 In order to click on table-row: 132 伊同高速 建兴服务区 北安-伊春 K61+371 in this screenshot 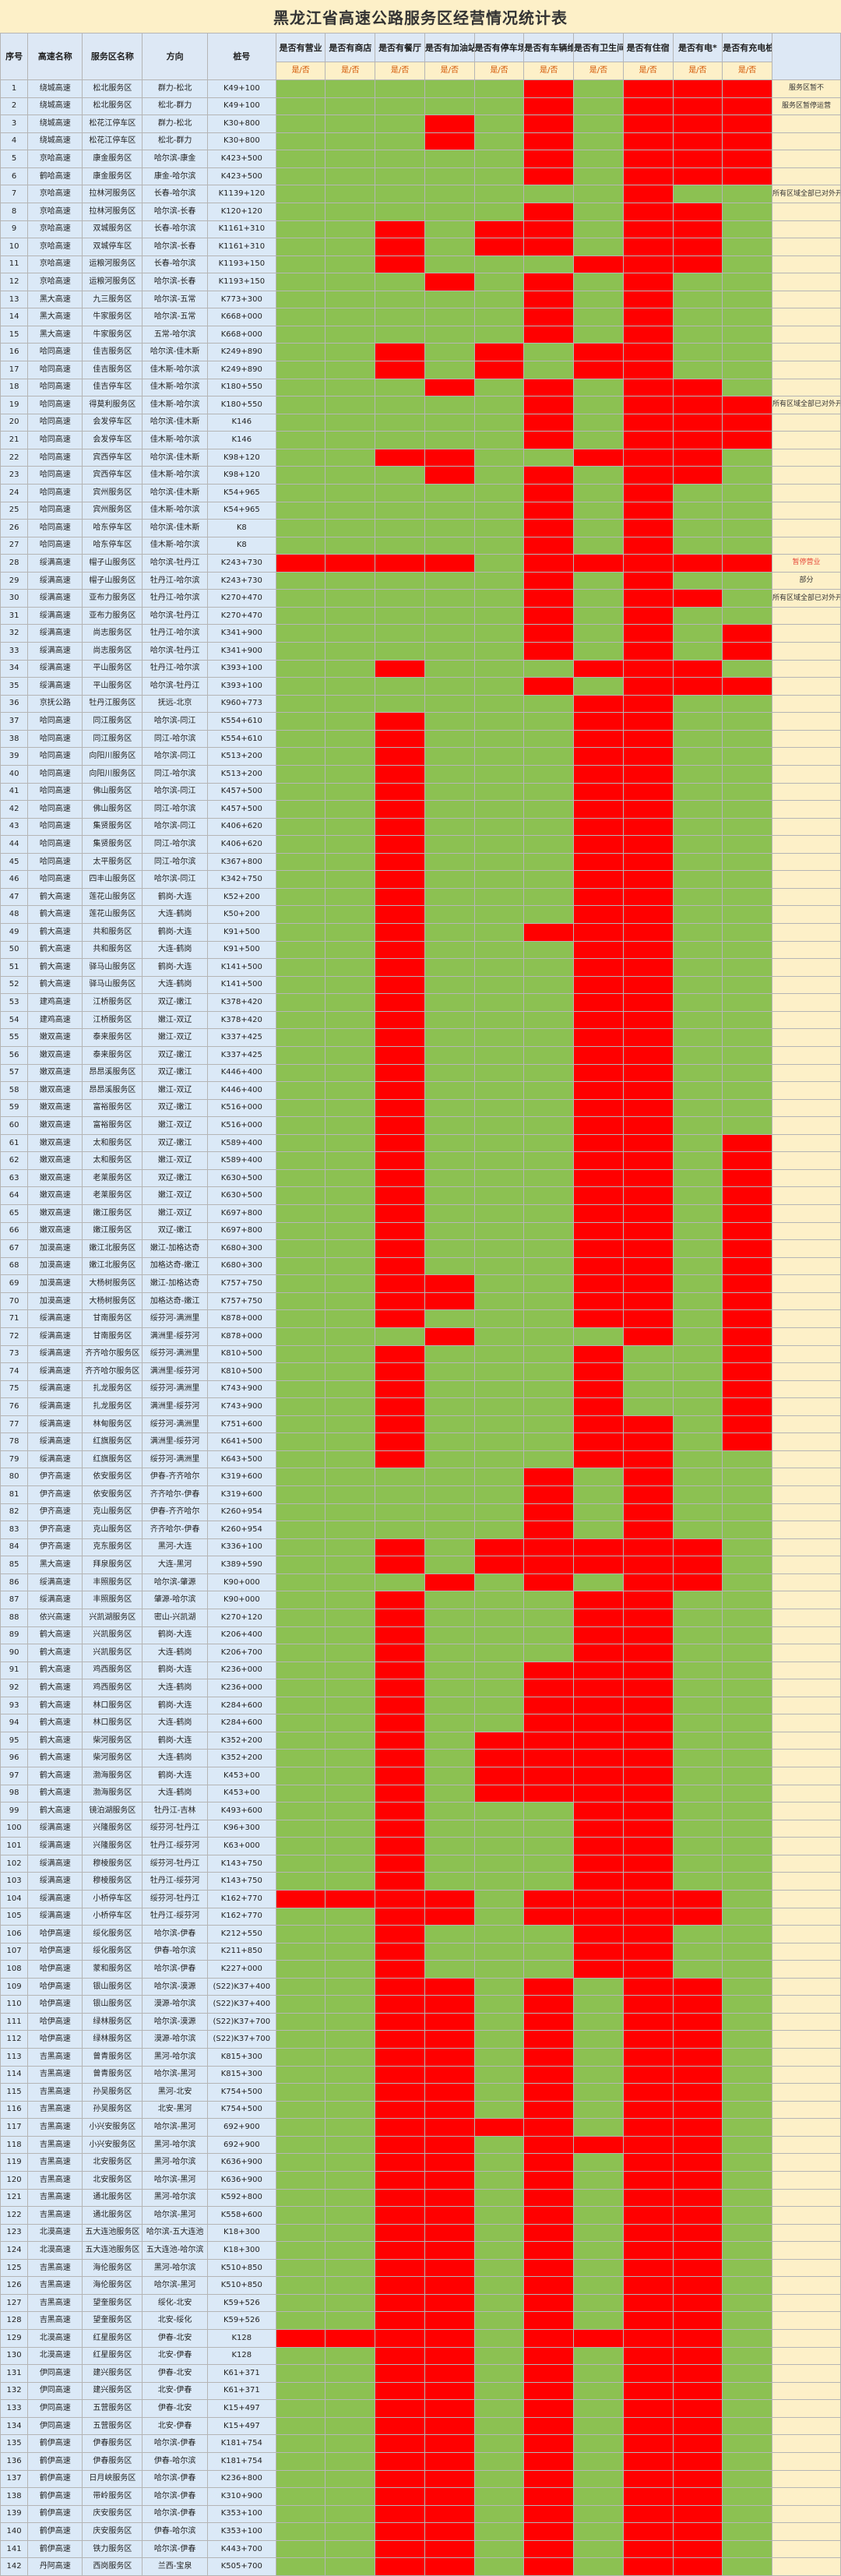, I will do `click(420, 2391)`.